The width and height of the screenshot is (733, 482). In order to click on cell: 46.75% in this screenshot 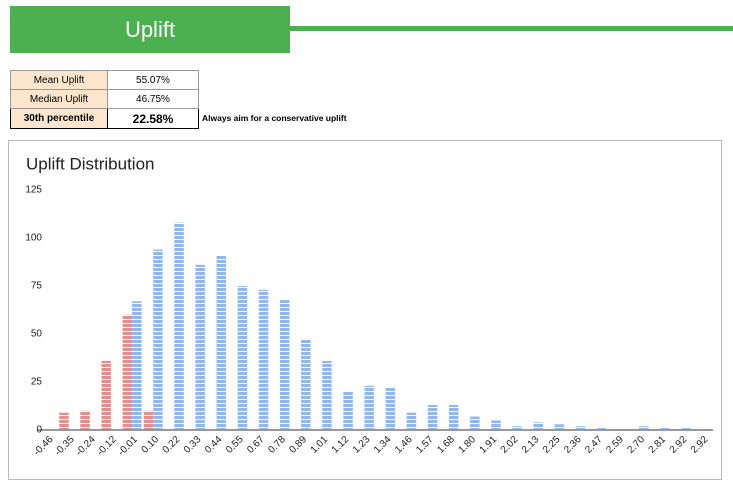, I will do `click(153, 99)`.